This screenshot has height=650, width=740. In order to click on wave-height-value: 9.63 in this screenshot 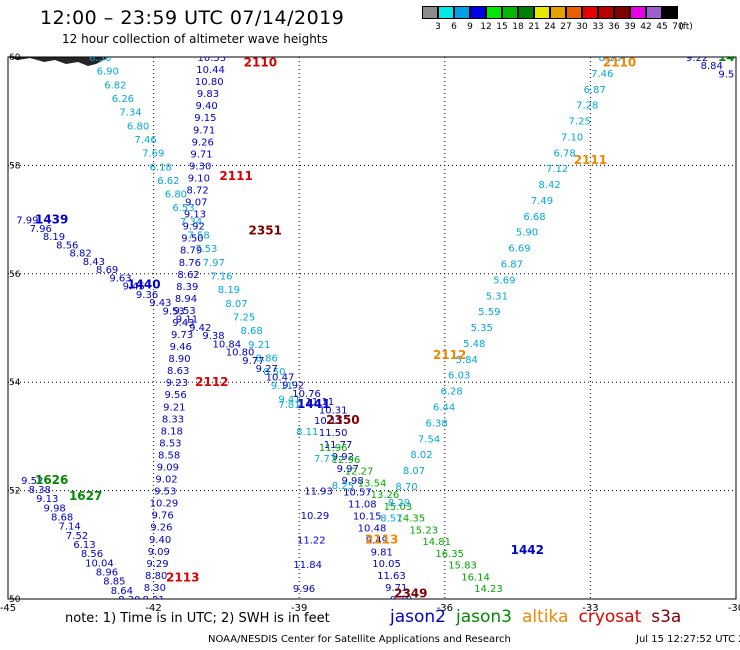, I will do `click(120, 278)`.